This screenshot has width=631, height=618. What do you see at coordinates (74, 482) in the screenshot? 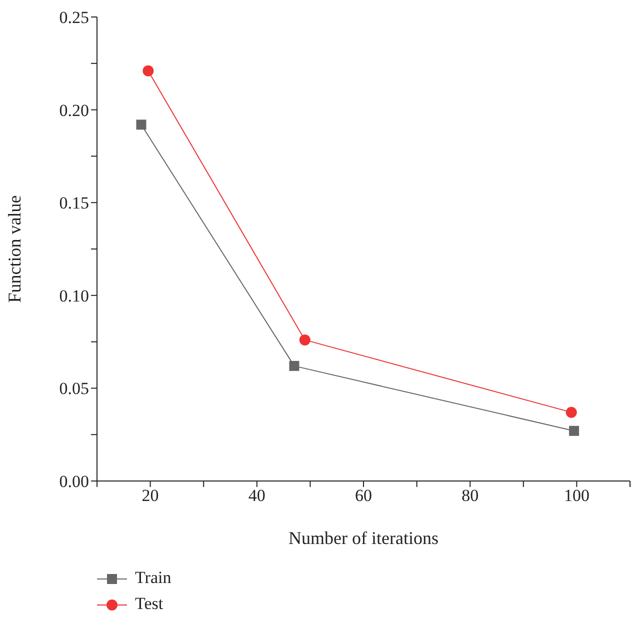
I see `y-tick-label: 0.00` at bounding box center [74, 482].